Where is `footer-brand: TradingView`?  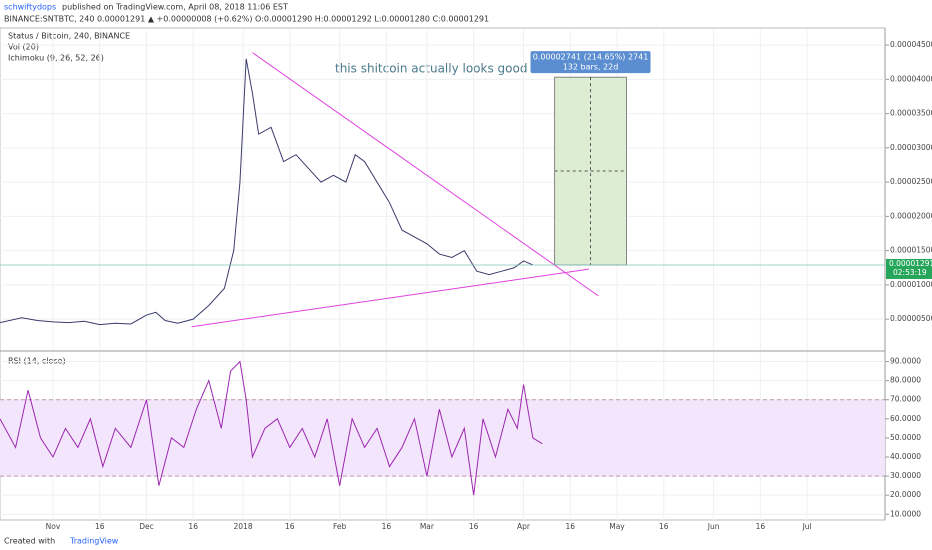 footer-brand: TradingView is located at coordinates (94, 541).